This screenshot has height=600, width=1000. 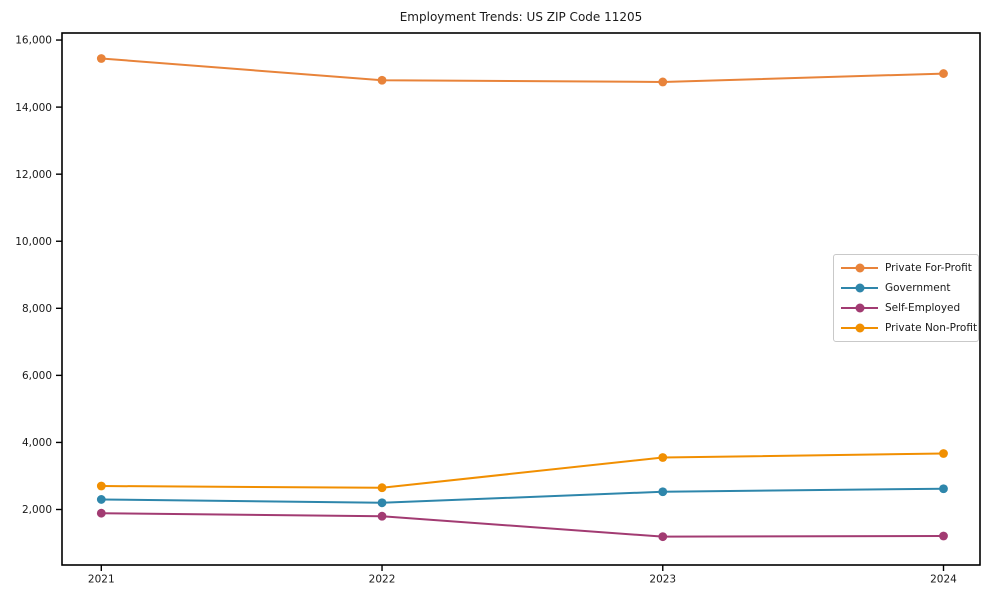 I want to click on legend-label: Self-Employed, so click(x=923, y=308).